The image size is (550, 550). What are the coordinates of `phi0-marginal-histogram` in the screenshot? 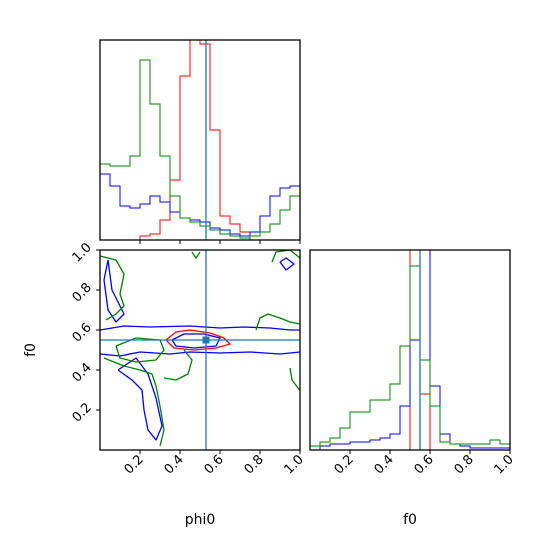 It's located at (200, 141).